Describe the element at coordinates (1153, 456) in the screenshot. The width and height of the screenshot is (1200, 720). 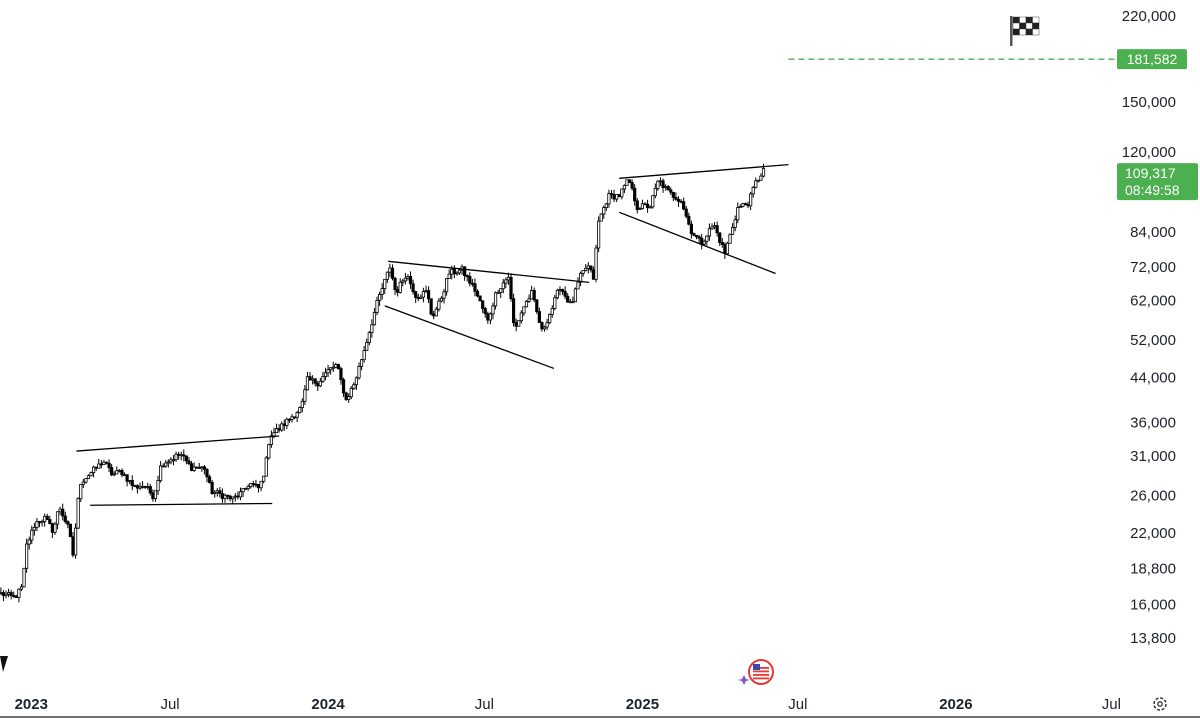
I see `y-tick-label: 31,000` at that location.